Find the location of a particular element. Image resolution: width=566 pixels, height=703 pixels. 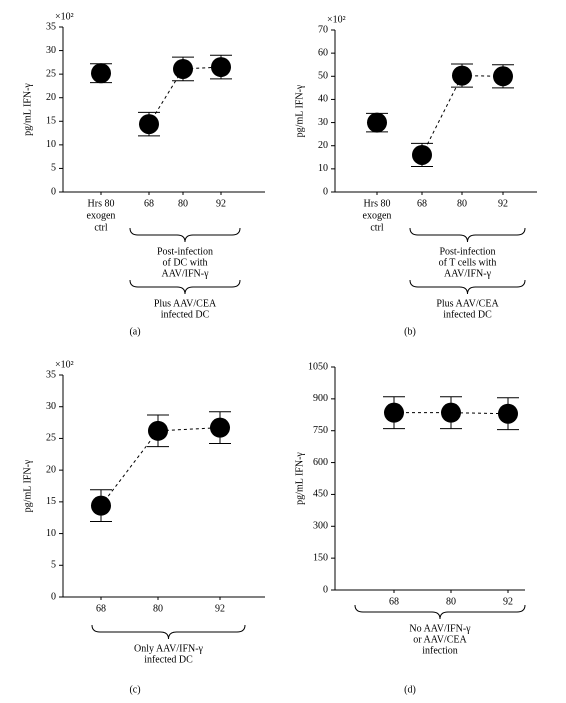

brace-label: or AAV/CEA is located at coordinates (440, 639).